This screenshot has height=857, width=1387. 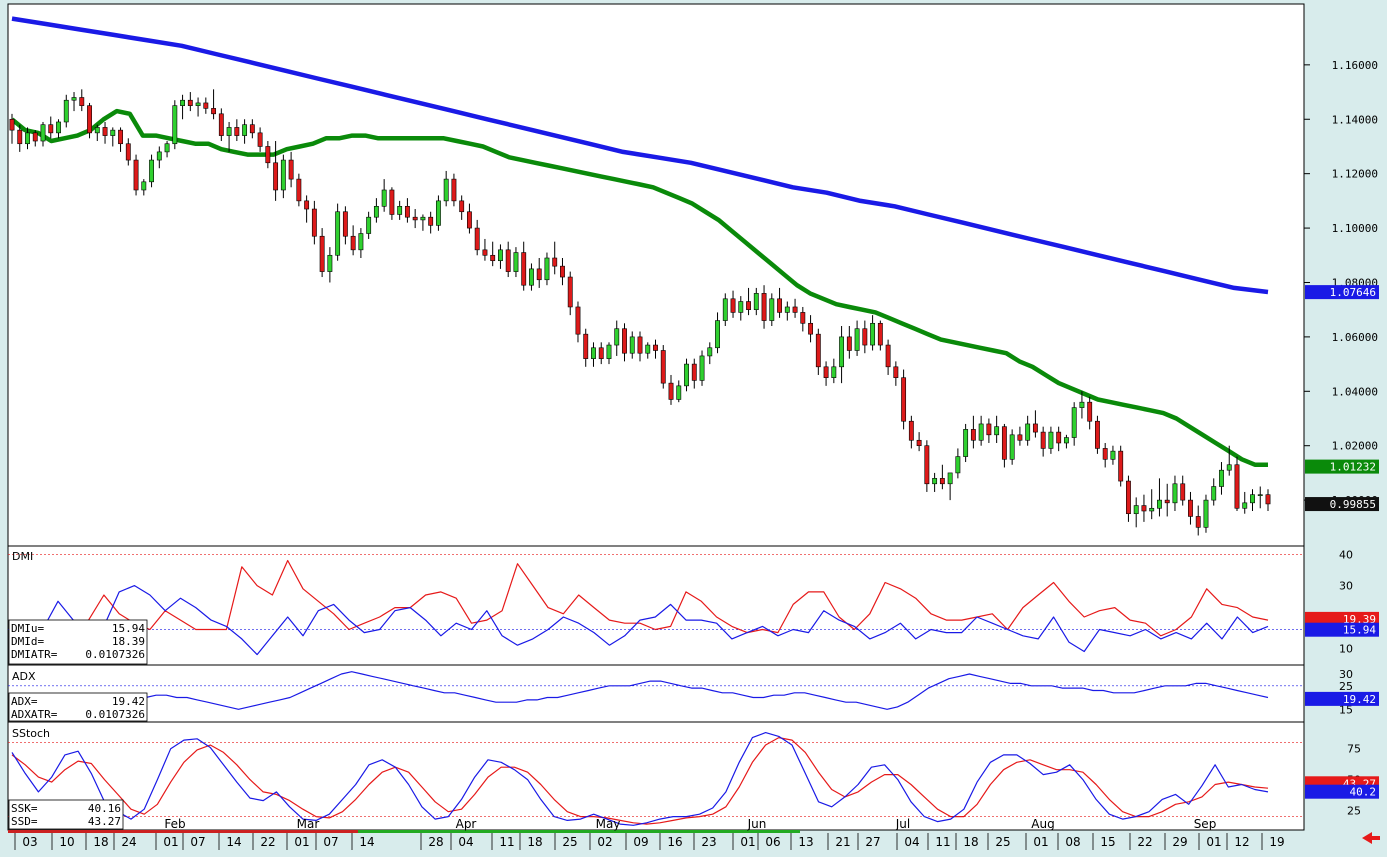 What do you see at coordinates (128, 628) in the screenshot?
I see `dmi-readout-value: 15.94` at bounding box center [128, 628].